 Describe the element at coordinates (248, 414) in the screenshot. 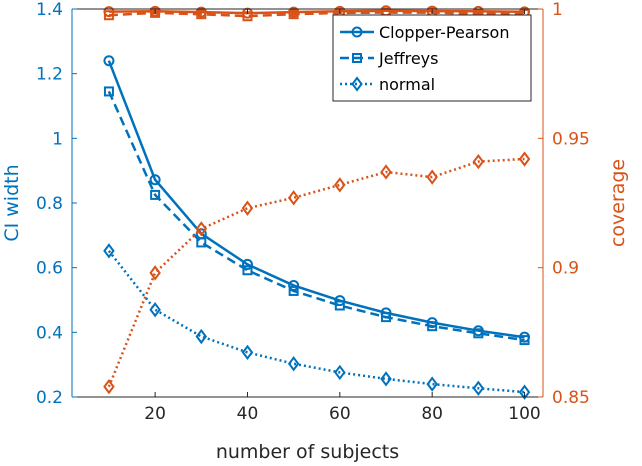

I see `x-tick-label: 40` at that location.